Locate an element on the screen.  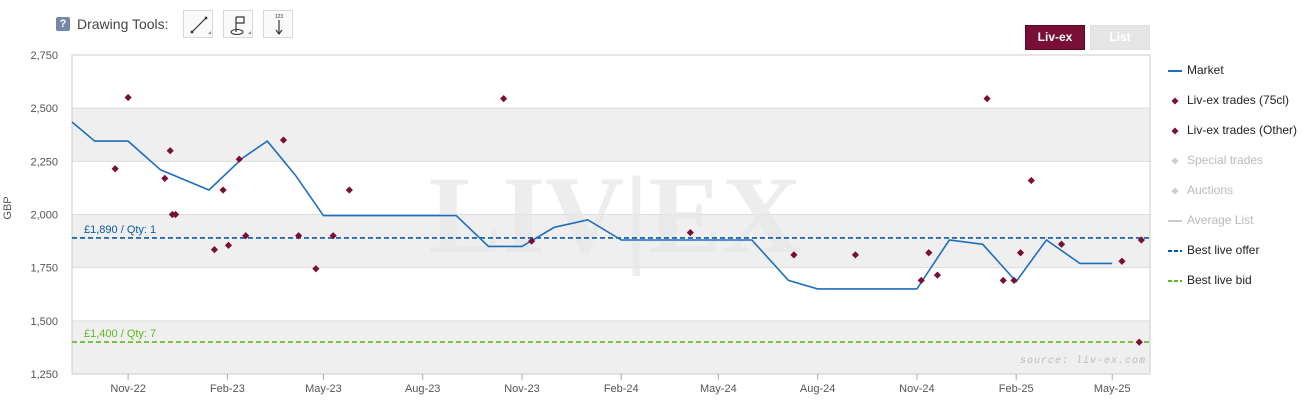
legend-item: Average List is located at coordinates (1240, 220).